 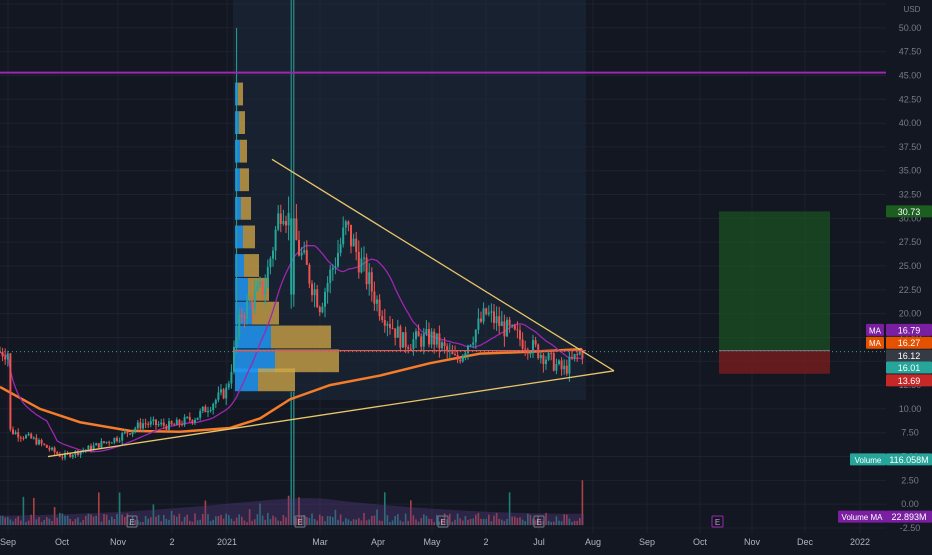 I want to click on time-axis-bg, so click(x=466, y=541).